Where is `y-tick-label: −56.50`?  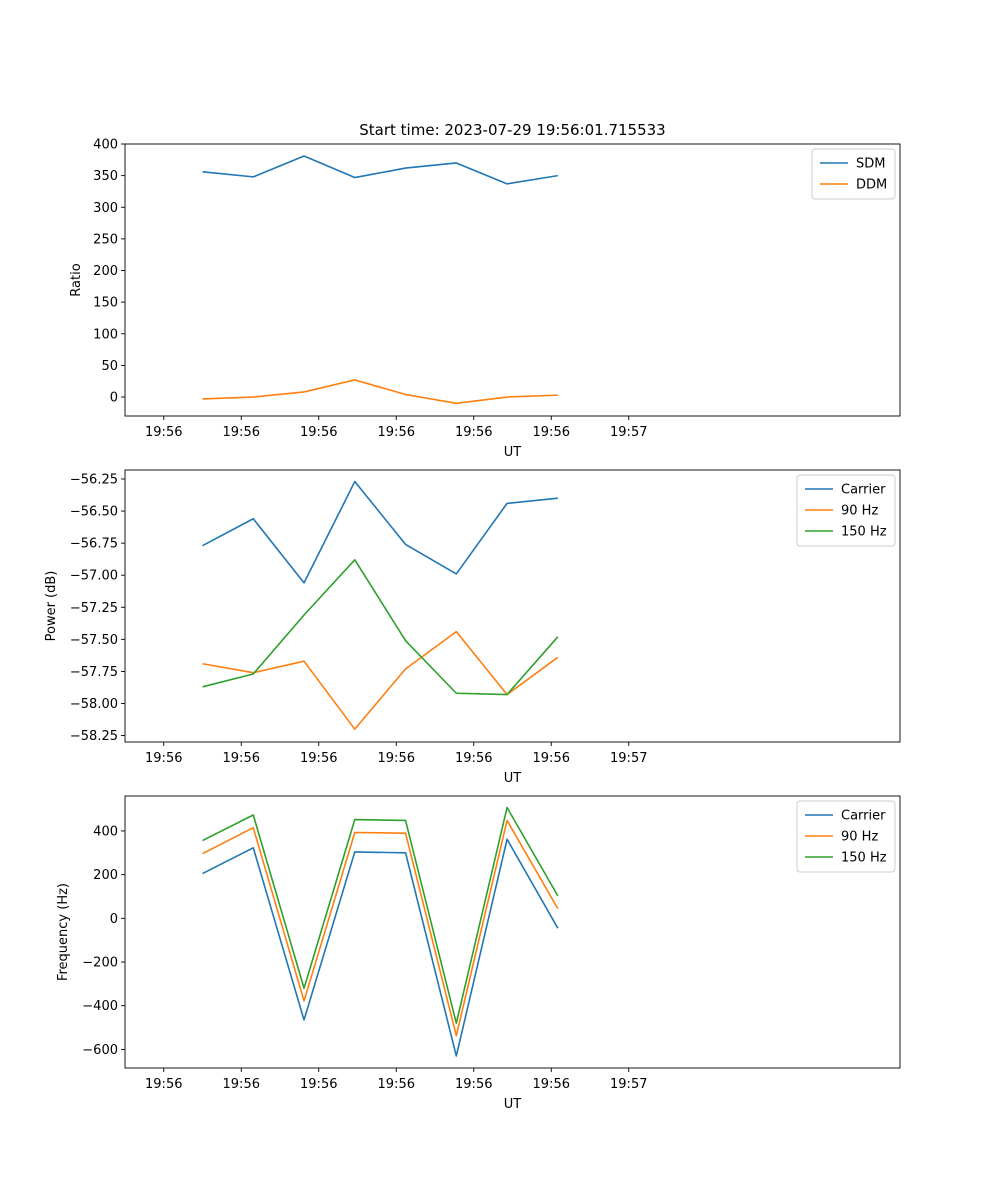
y-tick-label: −56.50 is located at coordinates (94, 512).